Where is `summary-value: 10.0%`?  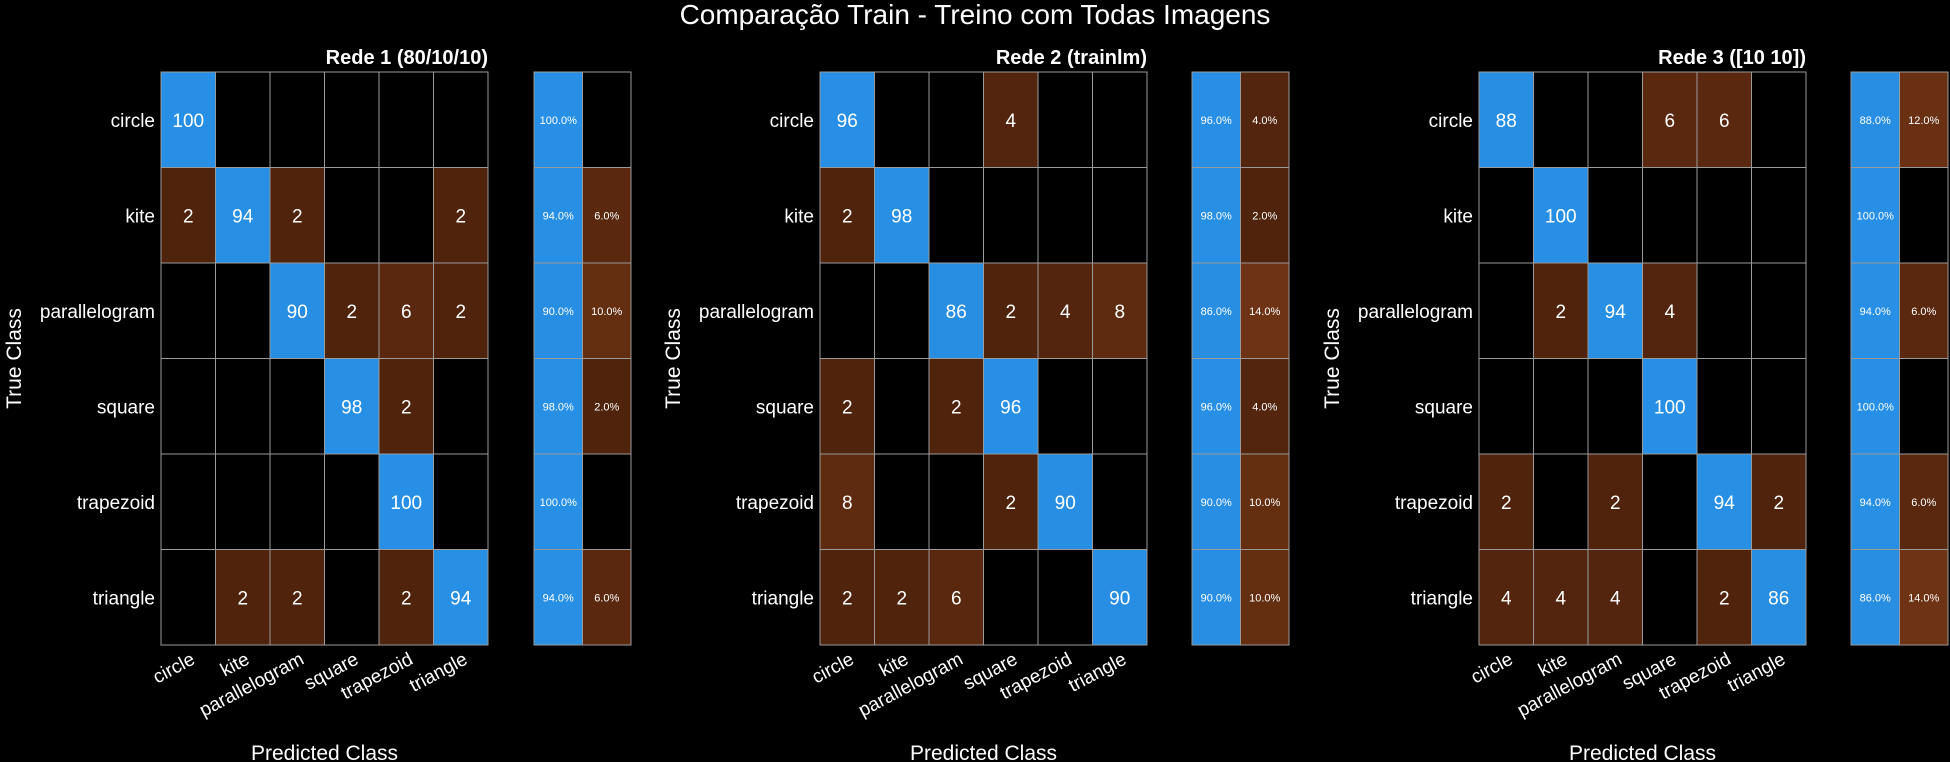
summary-value: 10.0% is located at coordinates (1264, 503).